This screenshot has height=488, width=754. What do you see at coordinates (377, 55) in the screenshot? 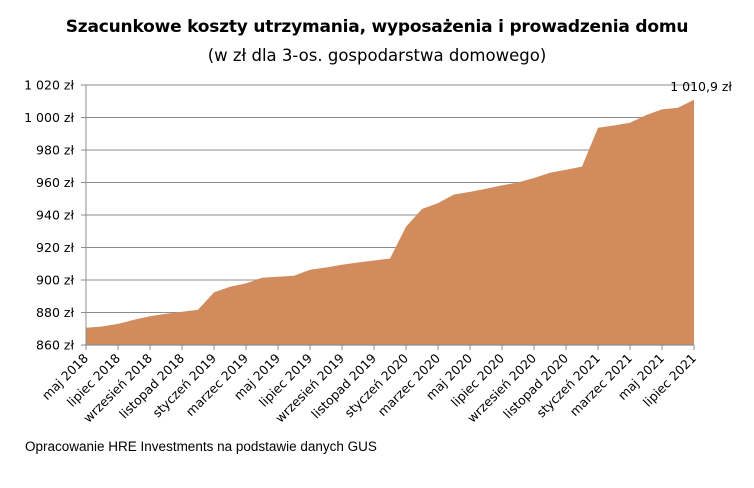
I see `chart-subtitle: (w zł dla 3-os. gospodarstwa domowego)` at bounding box center [377, 55].